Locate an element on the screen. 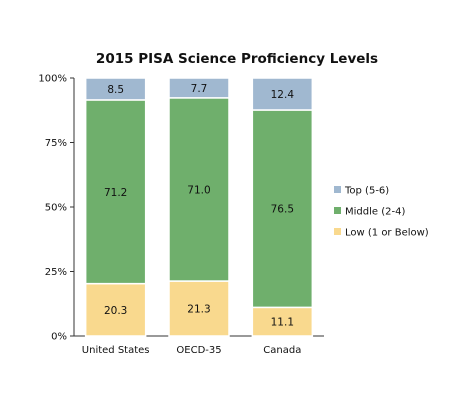  x-tick-label: Canada is located at coordinates (282, 350).